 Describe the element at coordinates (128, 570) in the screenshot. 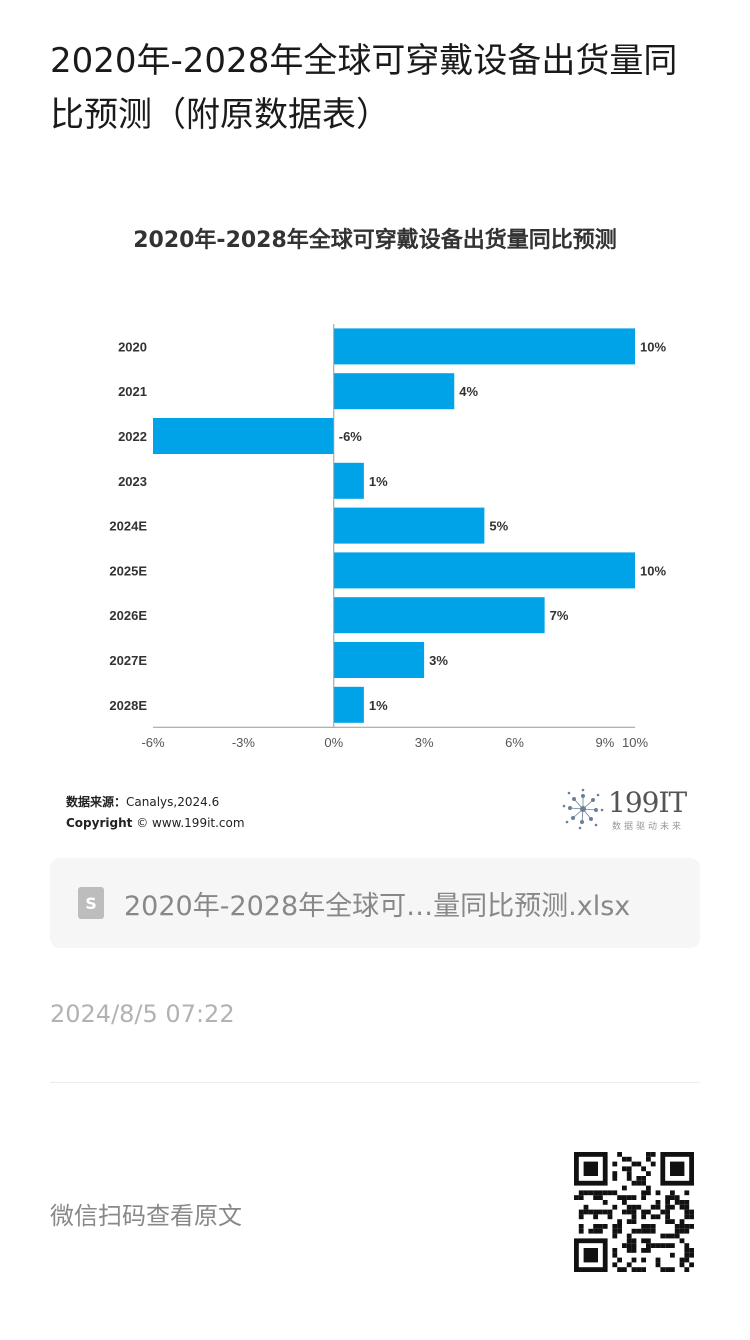

I see `category-label: 2025E` at that location.